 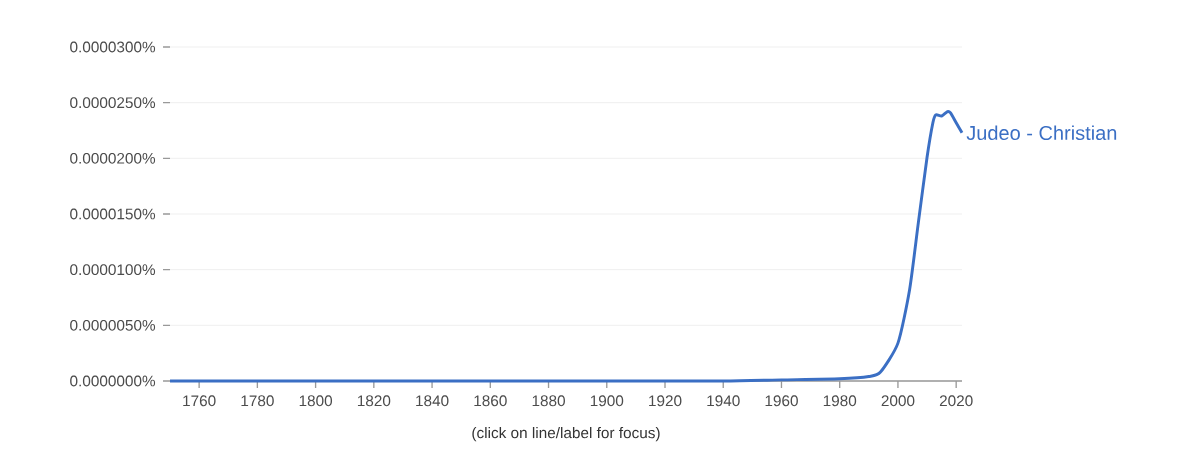 I want to click on y-tick-label: 0.0000200%, so click(x=113, y=158).